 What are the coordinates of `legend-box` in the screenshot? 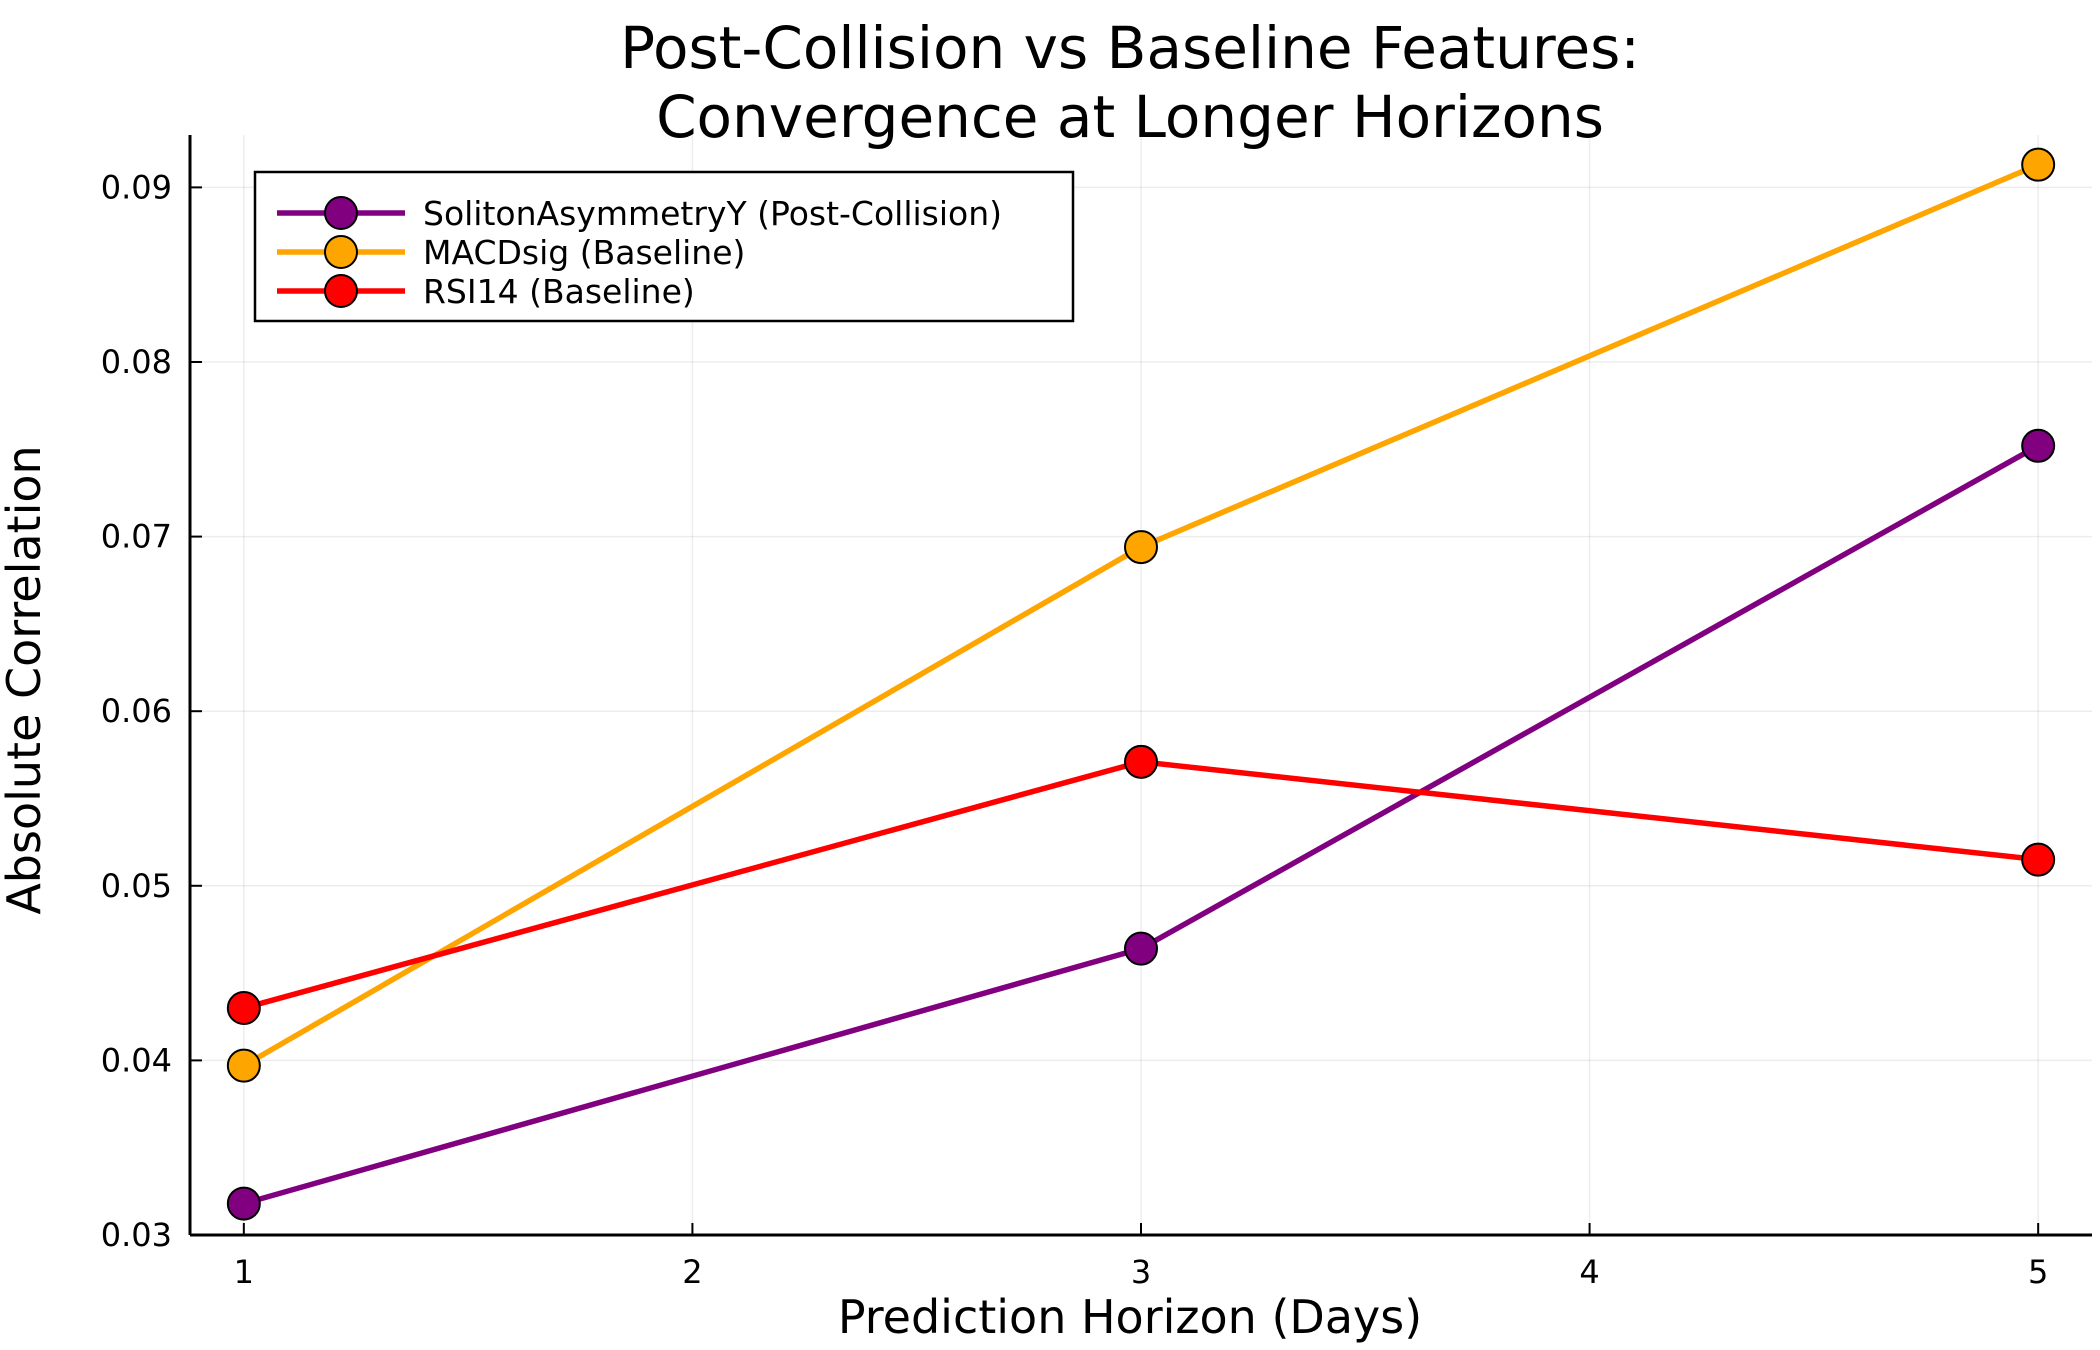 It's located at (664, 246).